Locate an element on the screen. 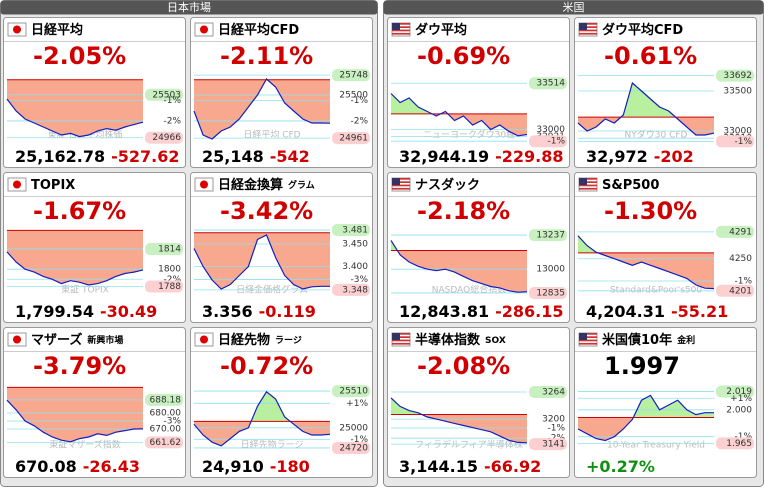 The image size is (764, 492). footer-value: 670.08 is located at coordinates (46, 466).